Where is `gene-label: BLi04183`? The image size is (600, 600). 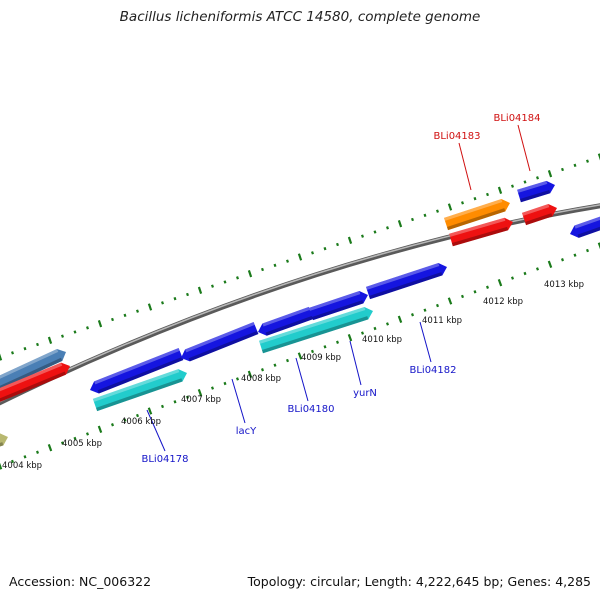
gene-label: BLi04183 is located at coordinates (456, 136).